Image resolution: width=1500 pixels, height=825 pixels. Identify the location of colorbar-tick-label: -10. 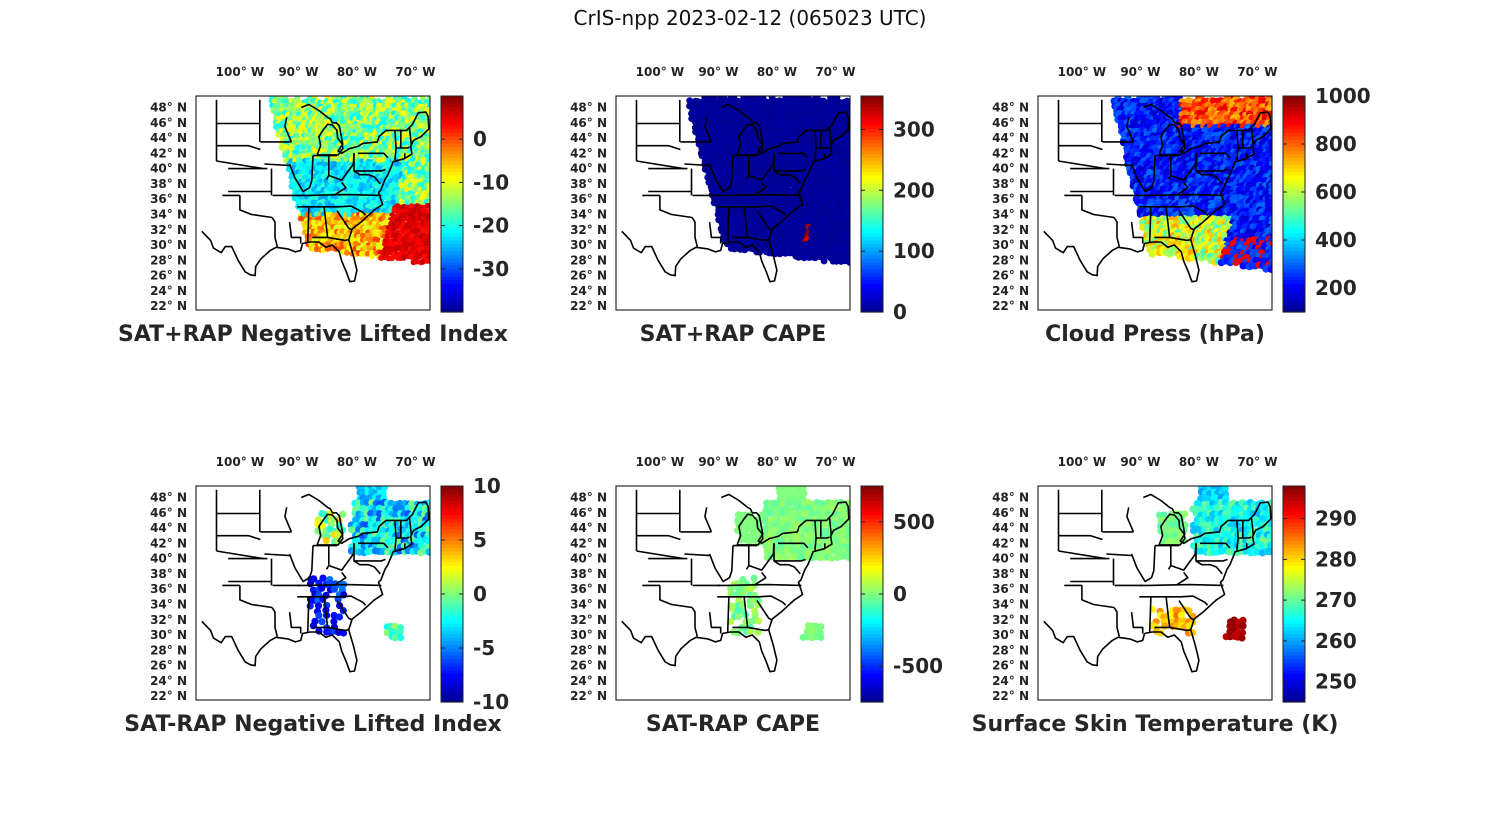
(491, 182).